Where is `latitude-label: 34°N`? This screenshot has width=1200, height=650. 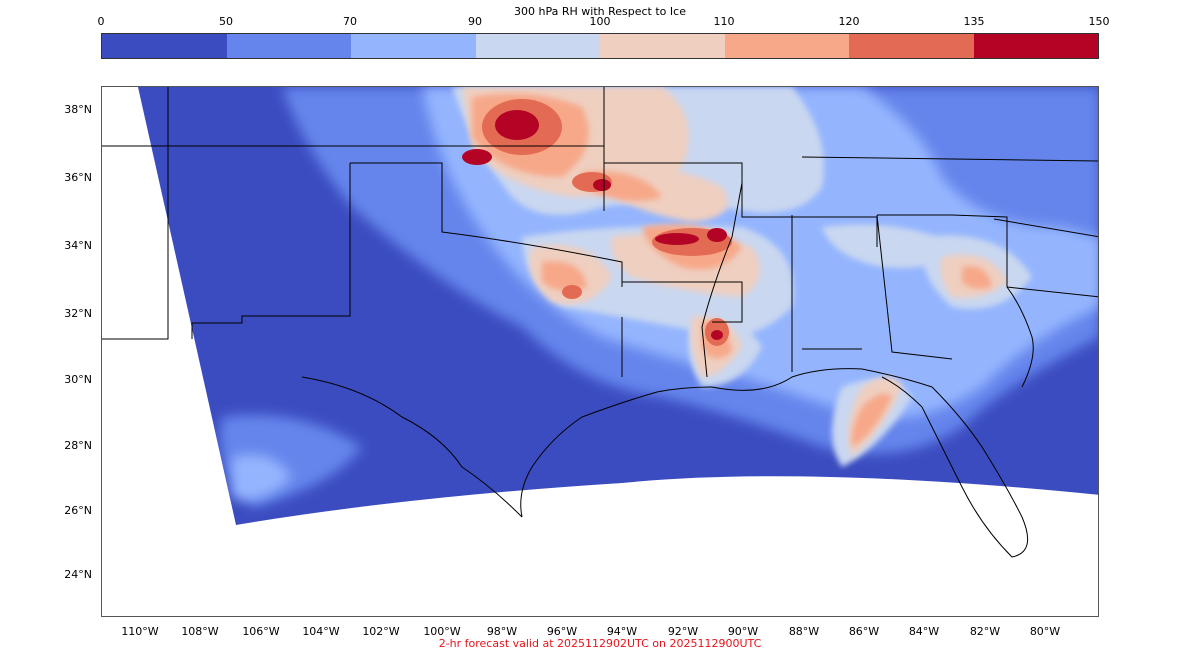 latitude-label: 34°N is located at coordinates (78, 245).